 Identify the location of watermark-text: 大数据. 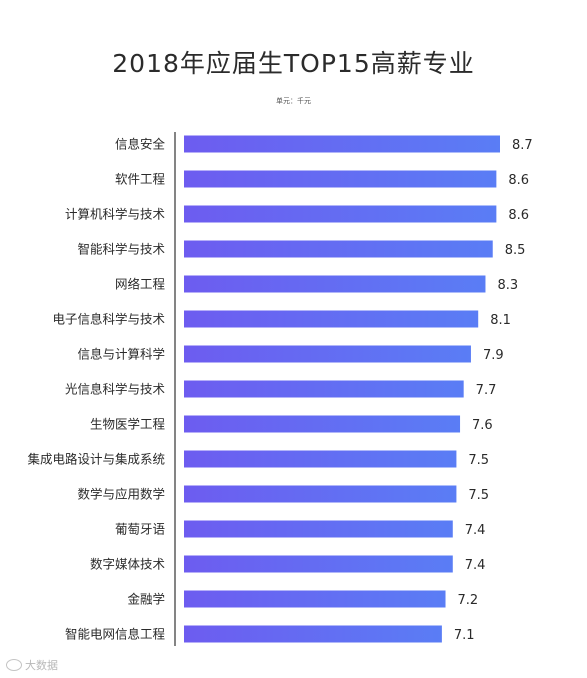
(41, 665).